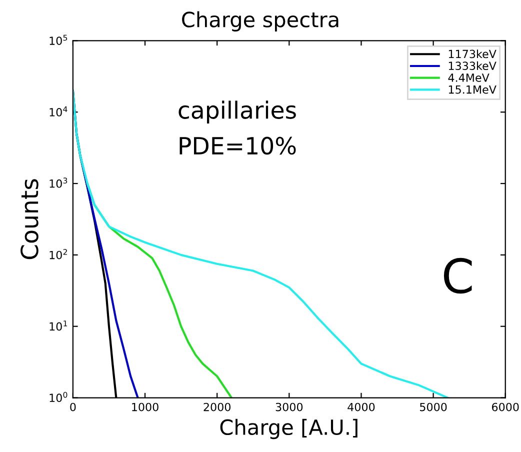 Image resolution: width=521 pixels, height=452 pixels. I want to click on annotation: PDE=10%, so click(238, 145).